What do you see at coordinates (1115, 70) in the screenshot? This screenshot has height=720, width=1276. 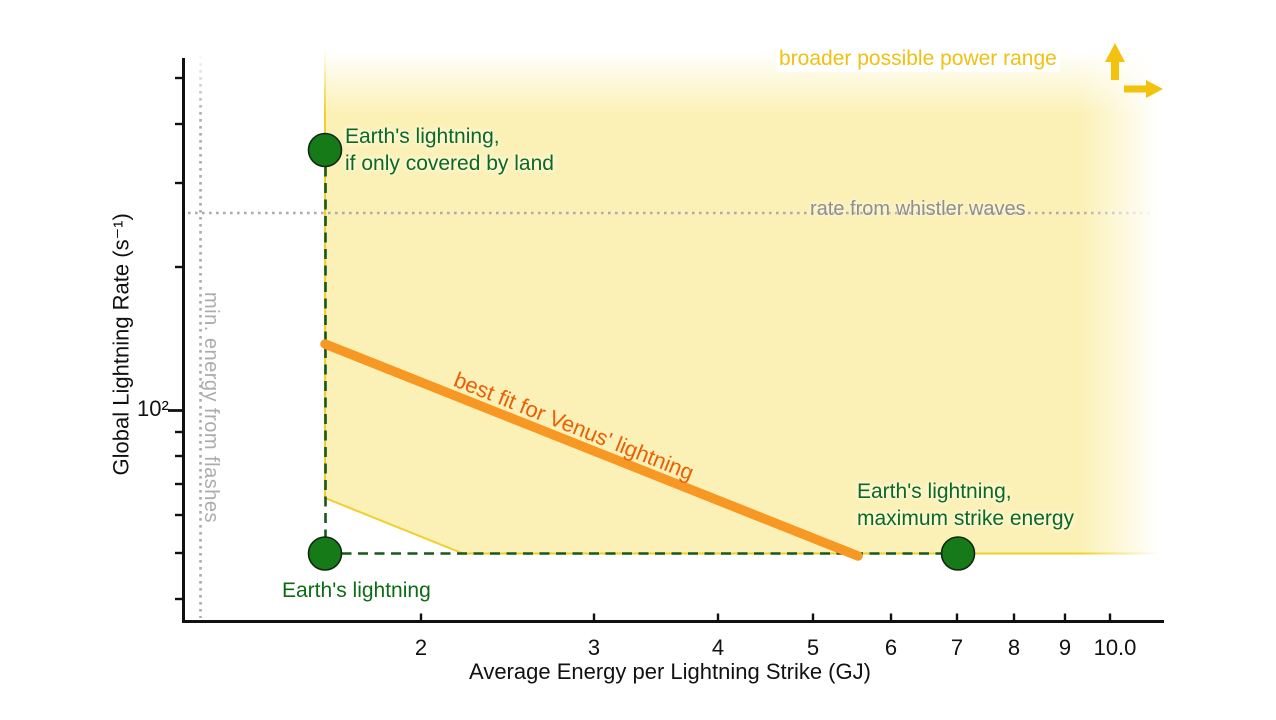 I see `arrow-up-stem` at bounding box center [1115, 70].